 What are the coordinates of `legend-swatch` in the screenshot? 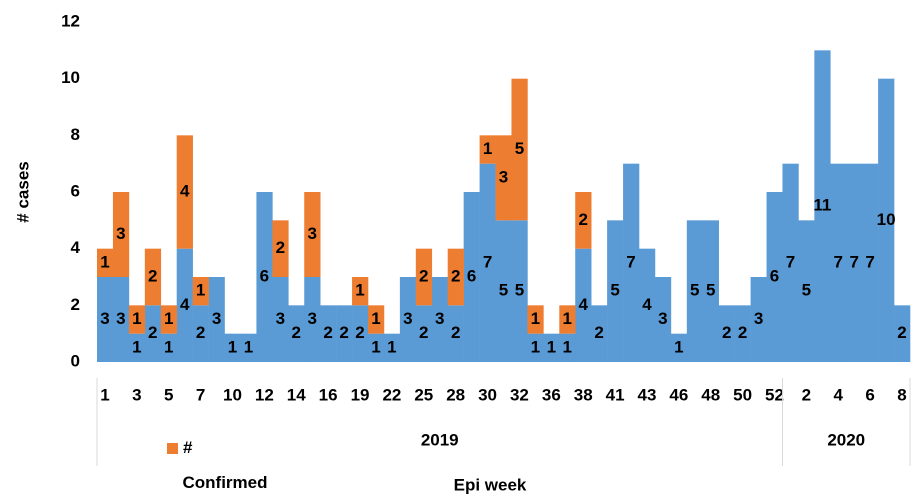 It's located at (172, 448).